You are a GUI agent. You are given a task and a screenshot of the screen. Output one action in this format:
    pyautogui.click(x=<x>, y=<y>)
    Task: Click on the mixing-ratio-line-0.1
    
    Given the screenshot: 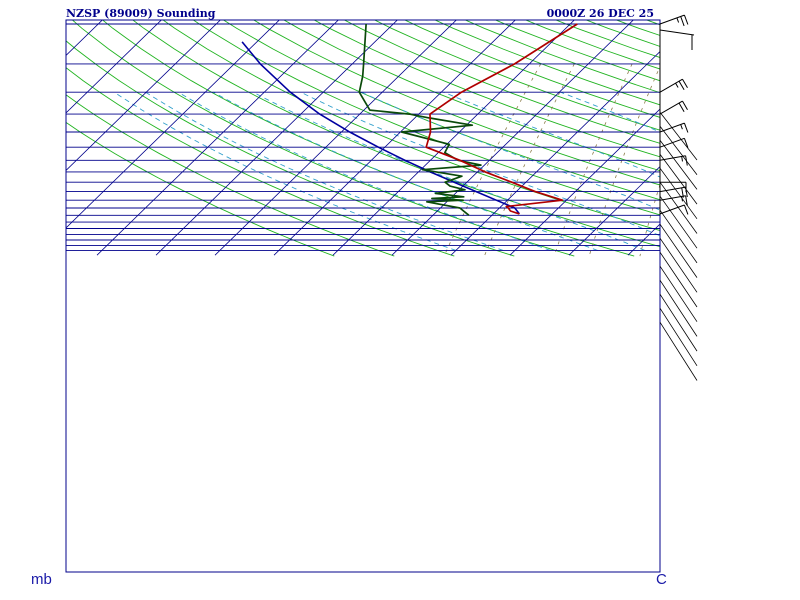 What is the action you would take?
    pyautogui.click(x=492, y=160)
    